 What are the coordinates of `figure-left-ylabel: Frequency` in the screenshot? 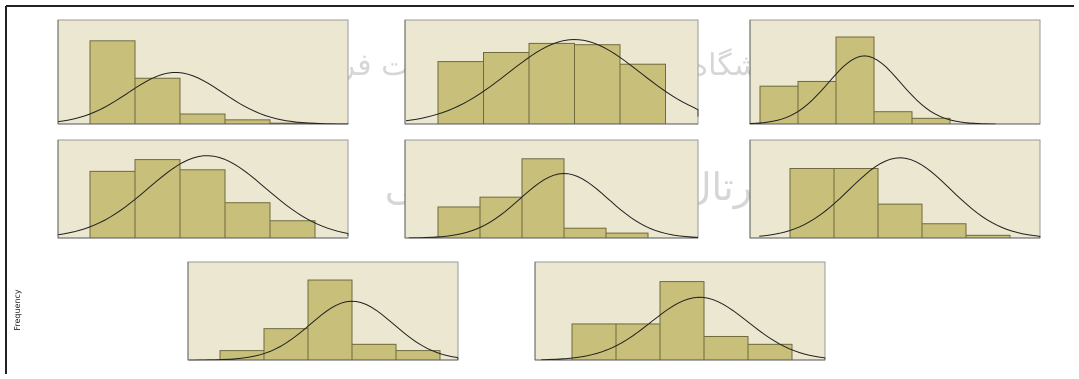 It's located at (17, 310).